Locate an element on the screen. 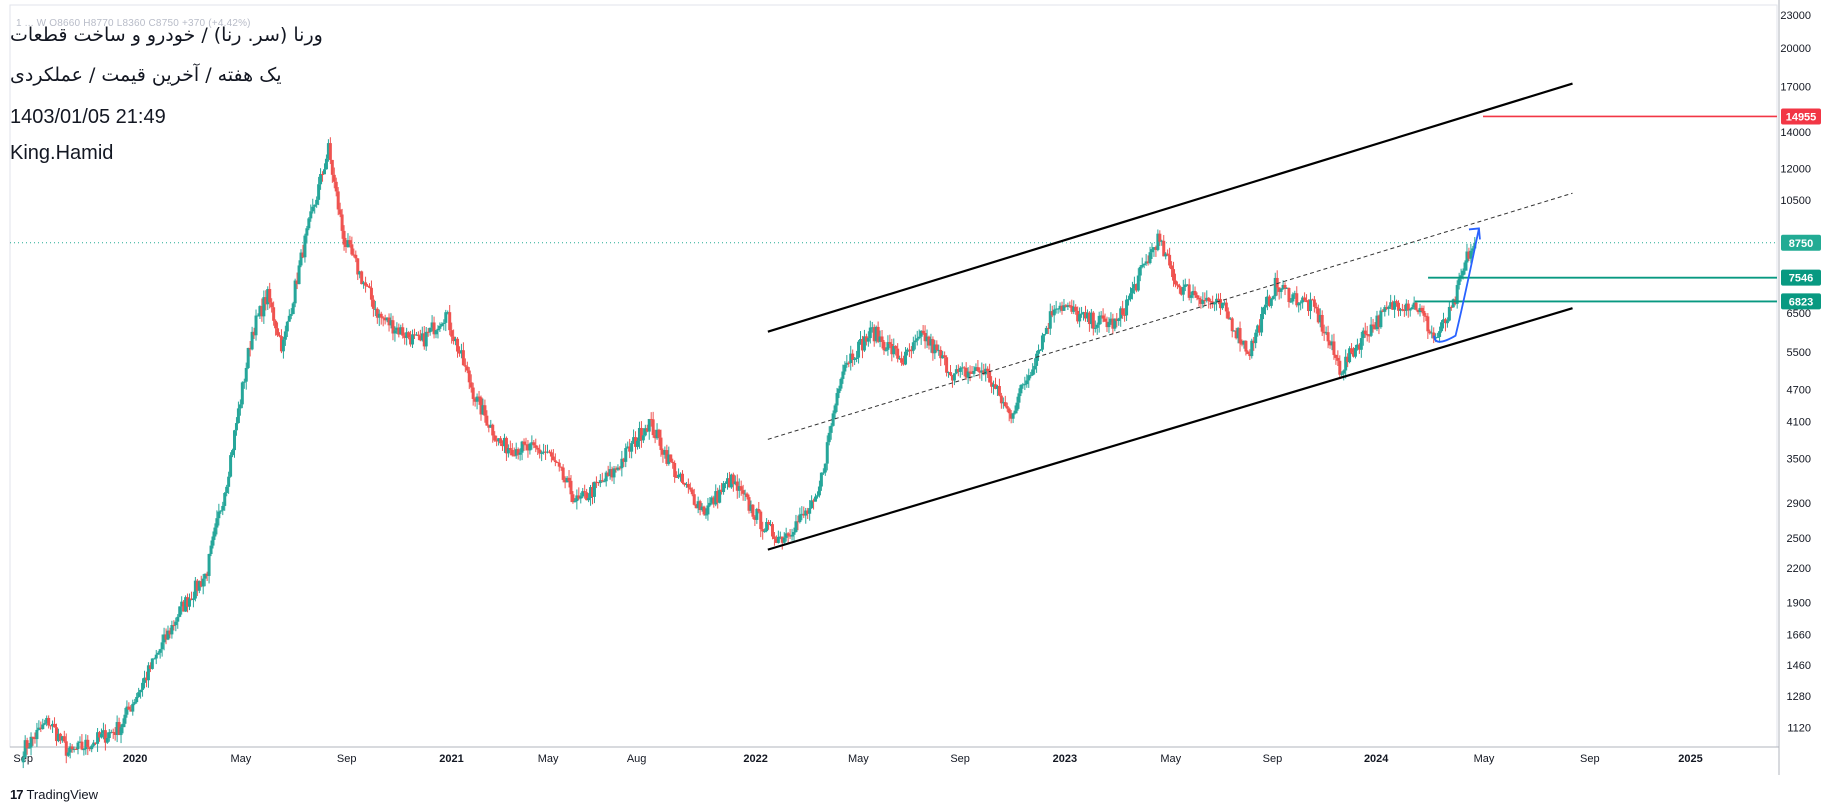 This screenshot has width=1840, height=810. channel-upper-trendline is located at coordinates (1170, 207).